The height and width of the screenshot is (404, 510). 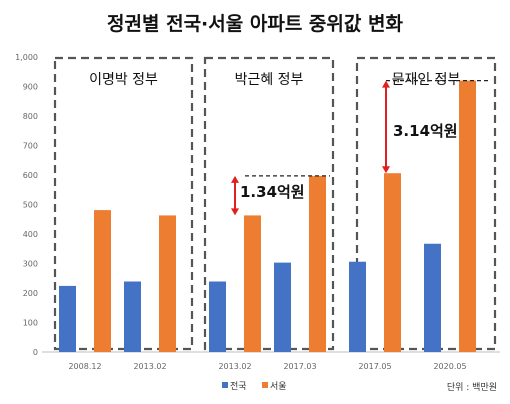 I want to click on x-tick-label: 2008.12, so click(x=84, y=366).